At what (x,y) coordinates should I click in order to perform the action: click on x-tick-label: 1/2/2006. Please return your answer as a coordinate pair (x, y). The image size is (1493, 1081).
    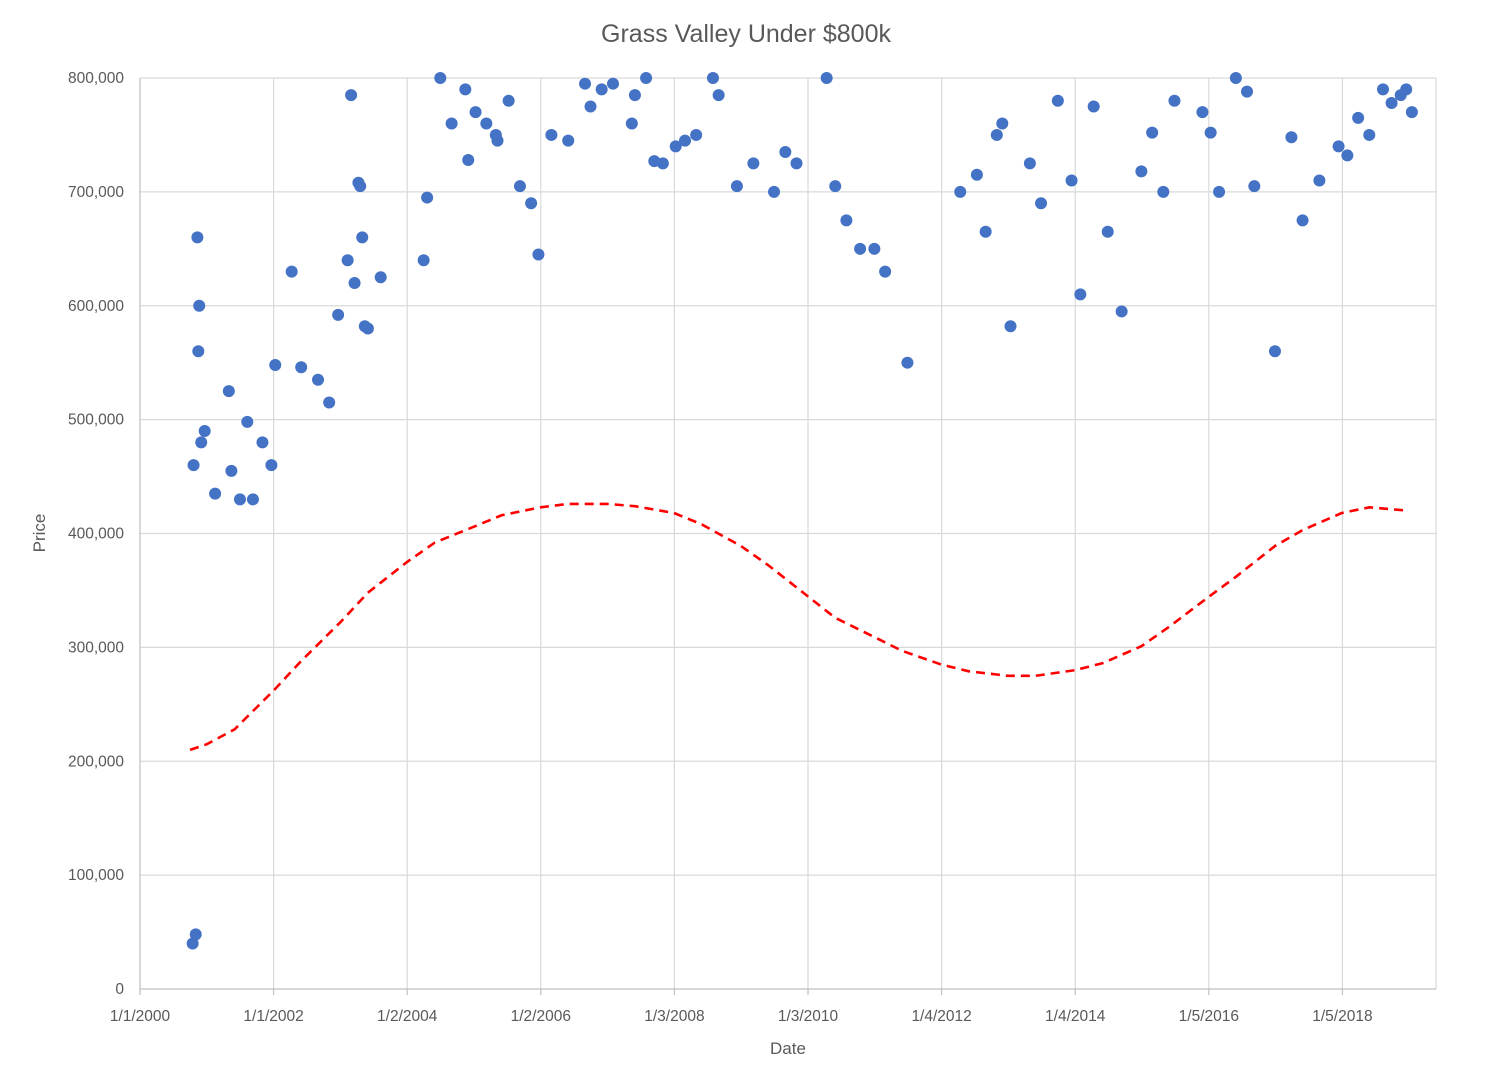
    Looking at the image, I should click on (541, 1016).